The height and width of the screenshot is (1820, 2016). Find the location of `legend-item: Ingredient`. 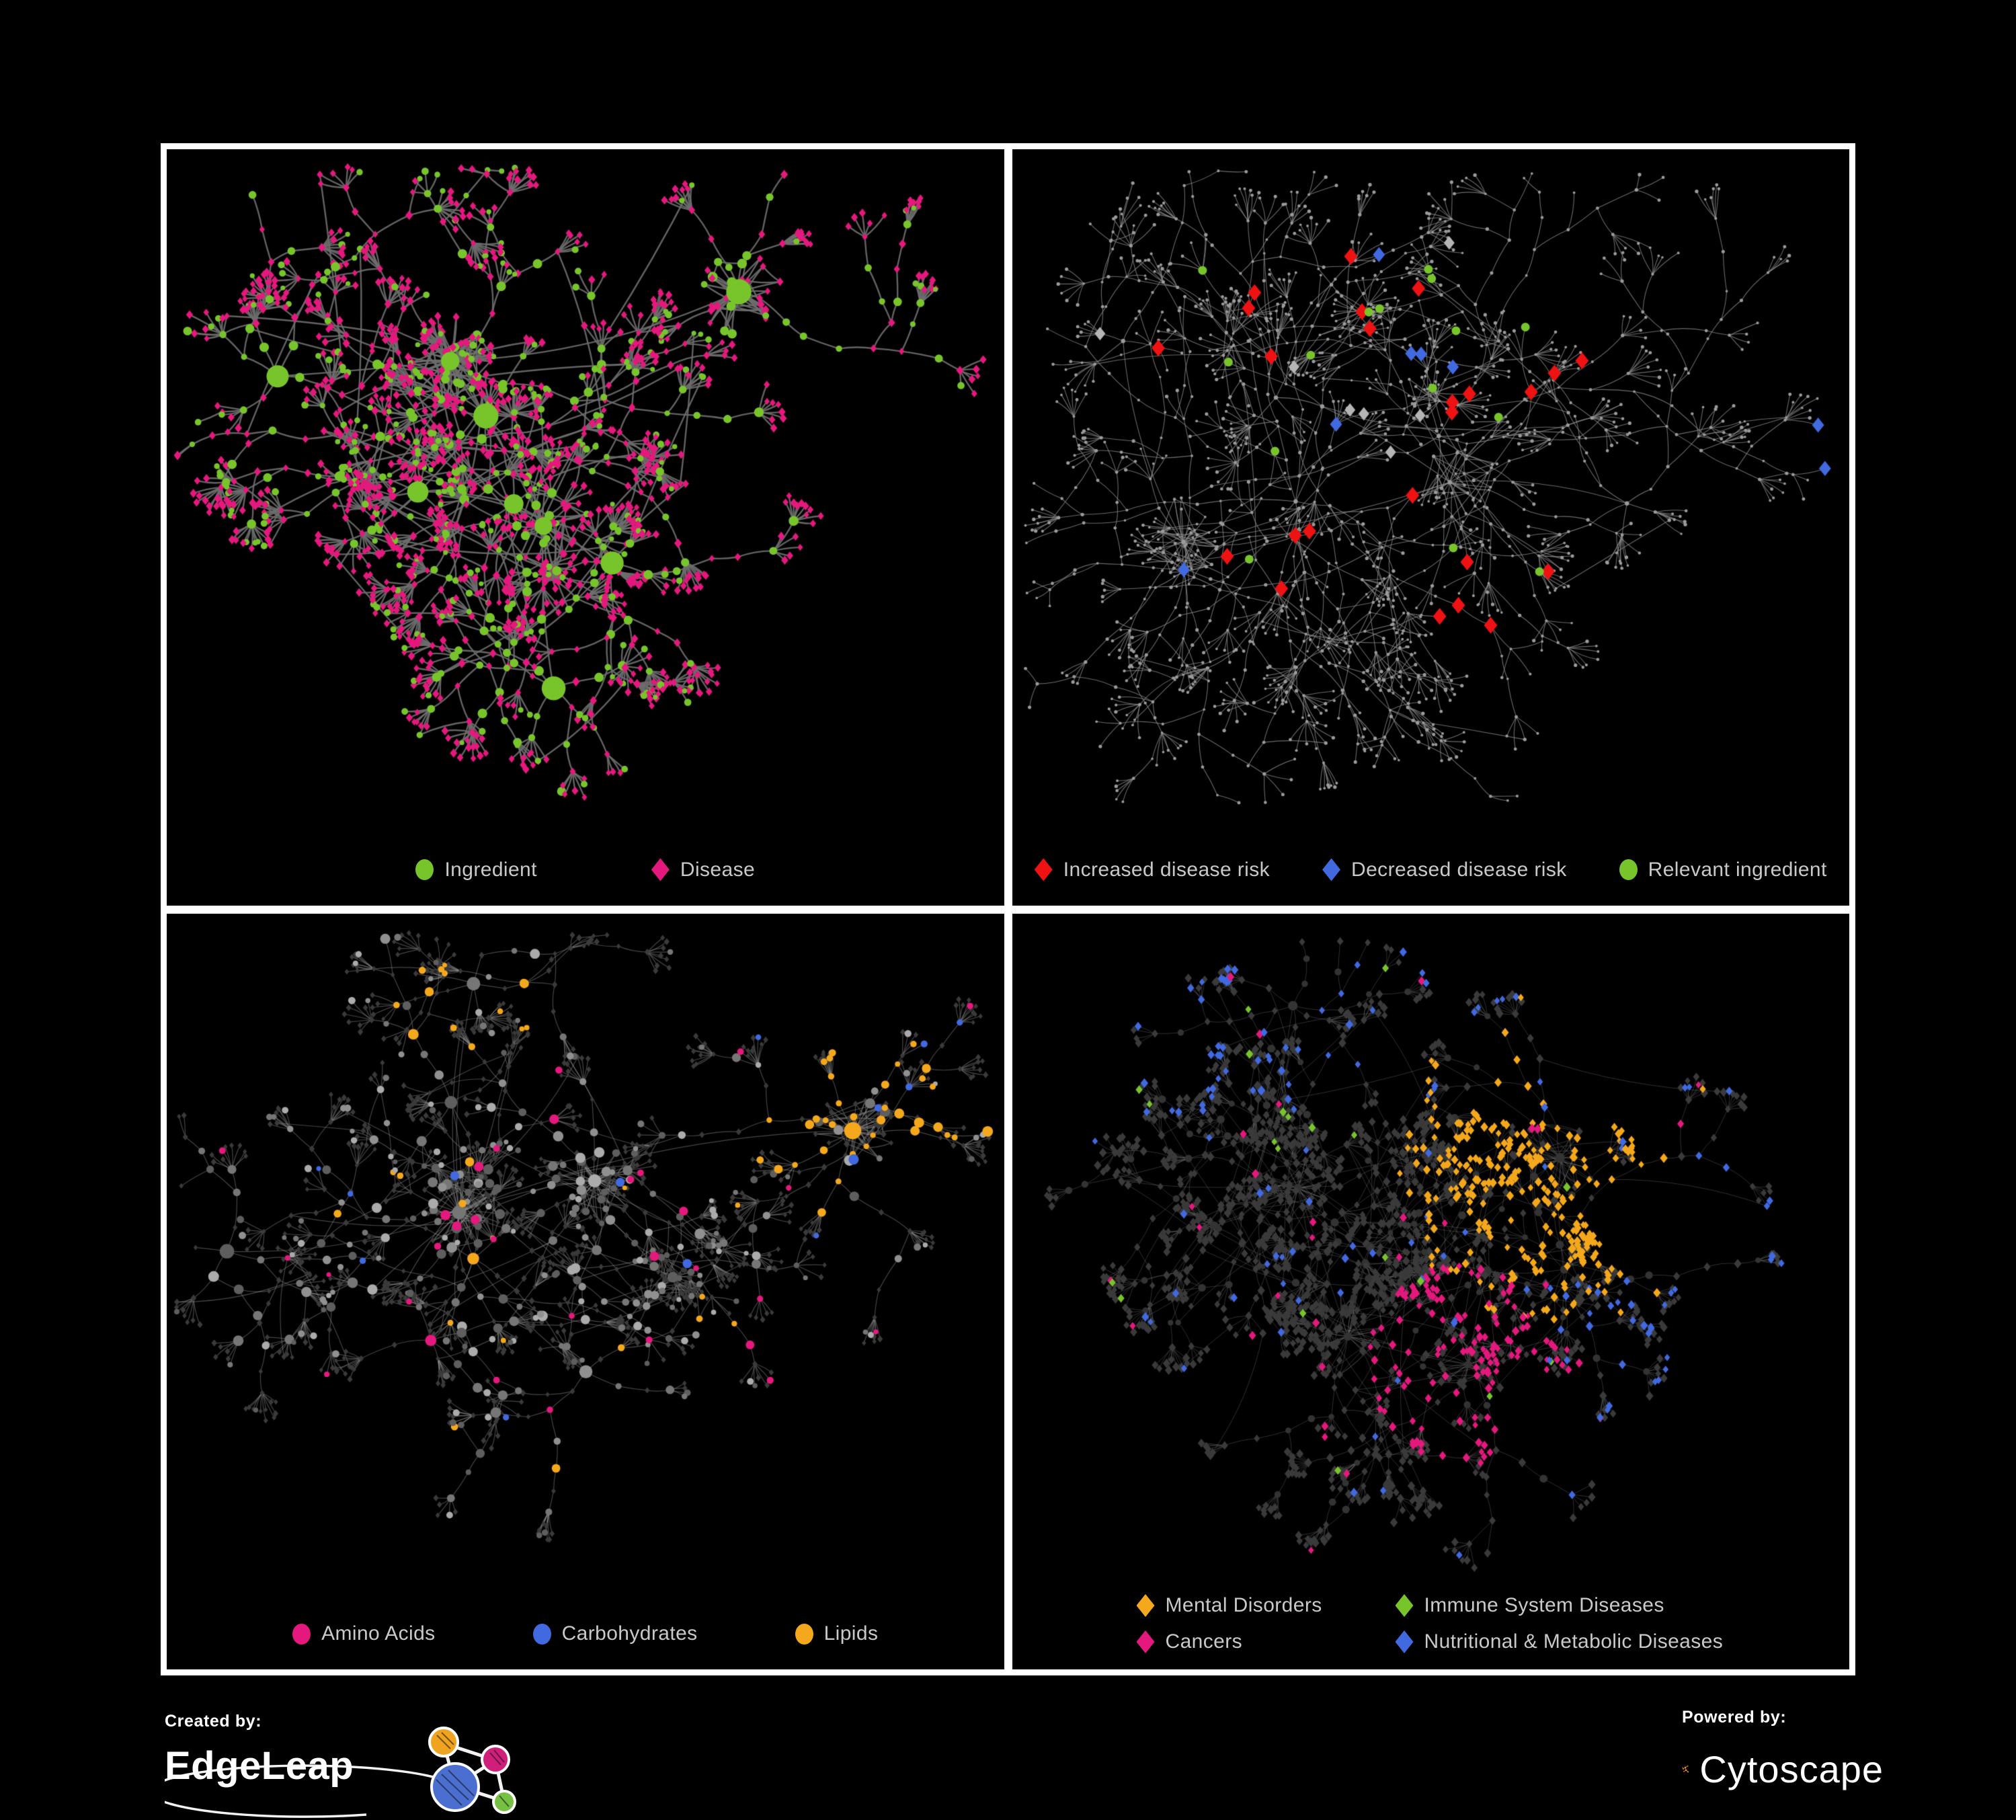

legend-item: Ingredient is located at coordinates (475, 870).